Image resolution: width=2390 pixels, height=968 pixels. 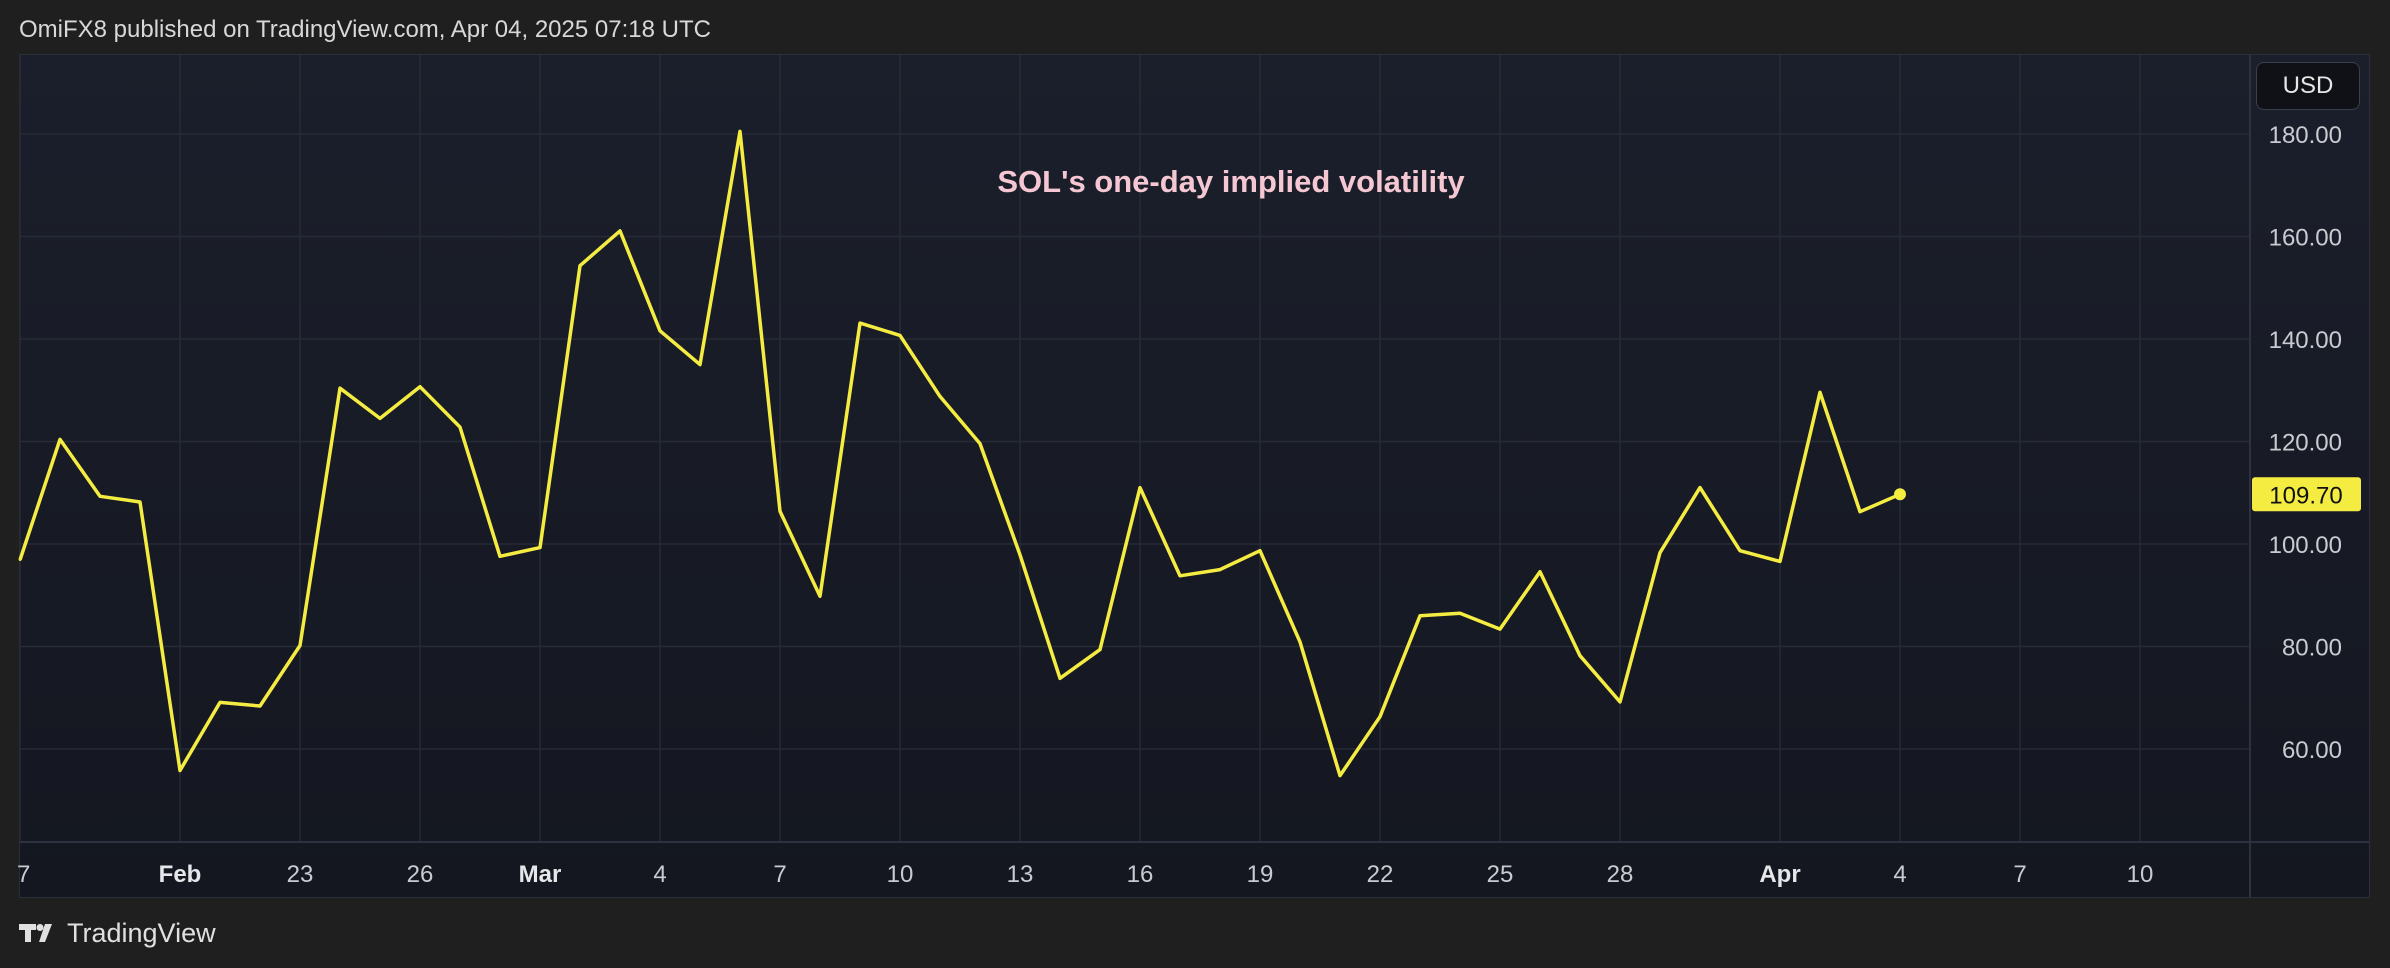 I want to click on last-point-marker, so click(x=1900, y=494).